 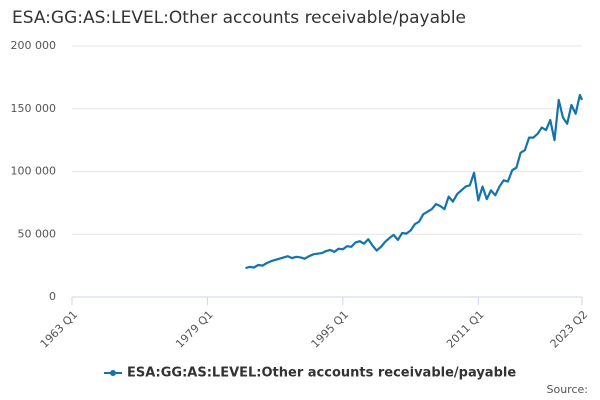 What do you see at coordinates (52, 296) in the screenshot?
I see `y-tick-label: 0` at bounding box center [52, 296].